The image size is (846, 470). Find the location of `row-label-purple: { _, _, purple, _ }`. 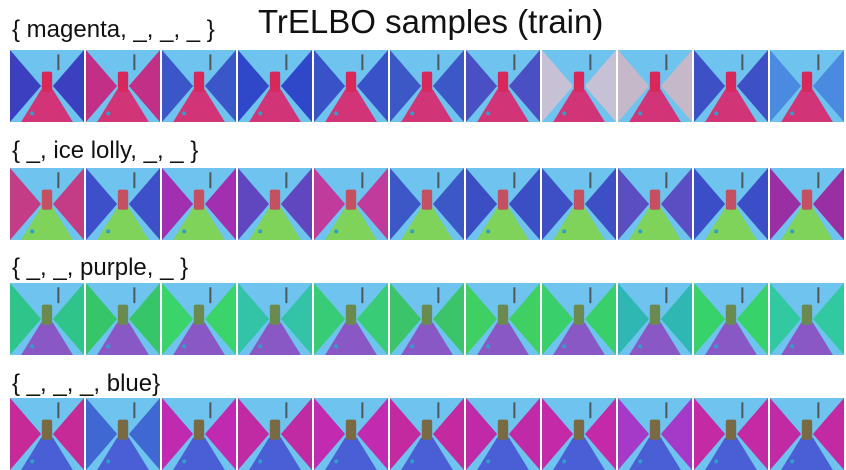

row-label-purple: { _, _, purple, _ } is located at coordinates (100, 267).